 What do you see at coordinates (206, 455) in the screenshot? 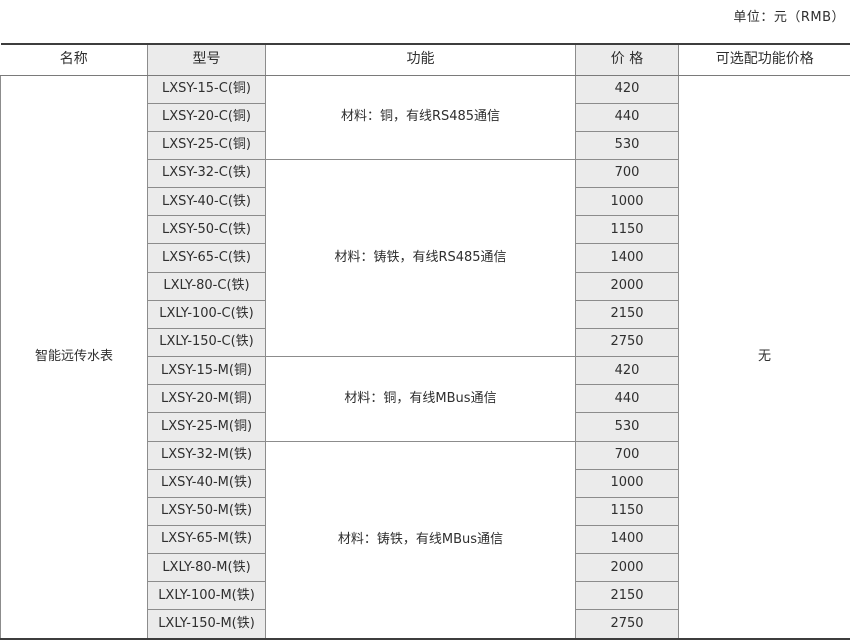
I see `model-cell: LXSY-32-M(铁)` at bounding box center [206, 455].